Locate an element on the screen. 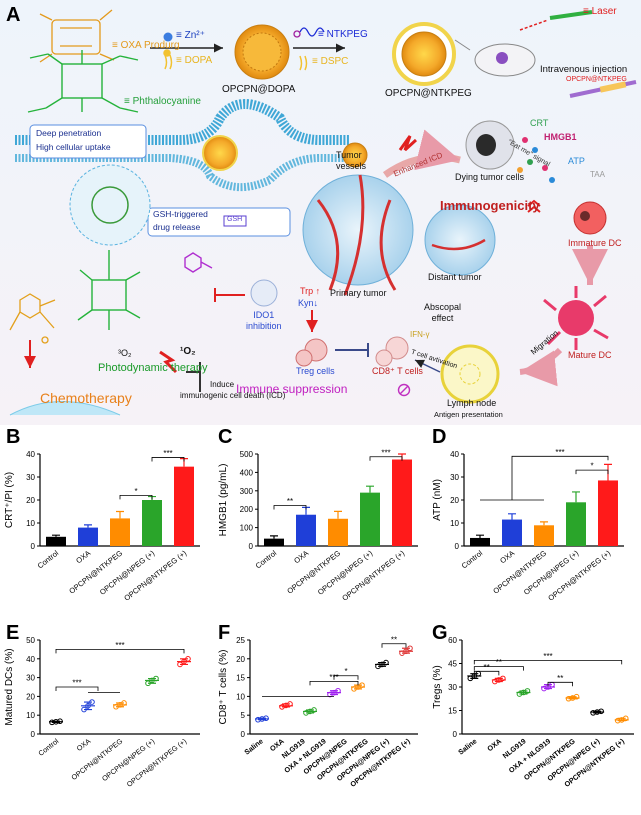 The height and width of the screenshot is (815, 641). oxa-molecule-icon is located at coordinates (77, 36).